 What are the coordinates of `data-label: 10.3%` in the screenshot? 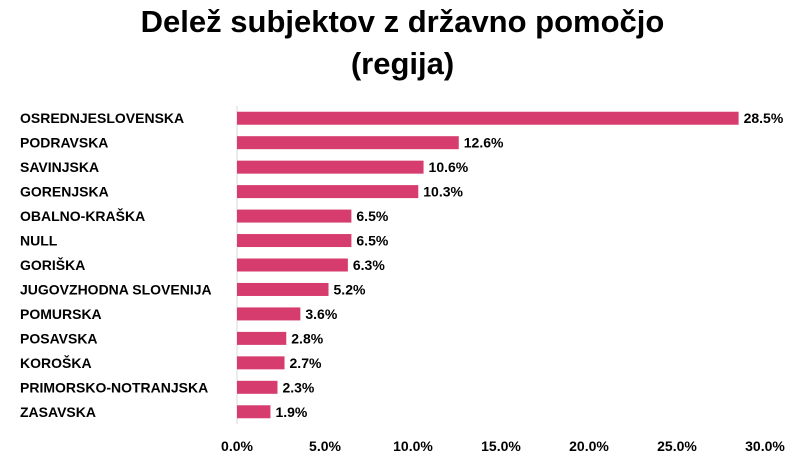 It's located at (443, 192).